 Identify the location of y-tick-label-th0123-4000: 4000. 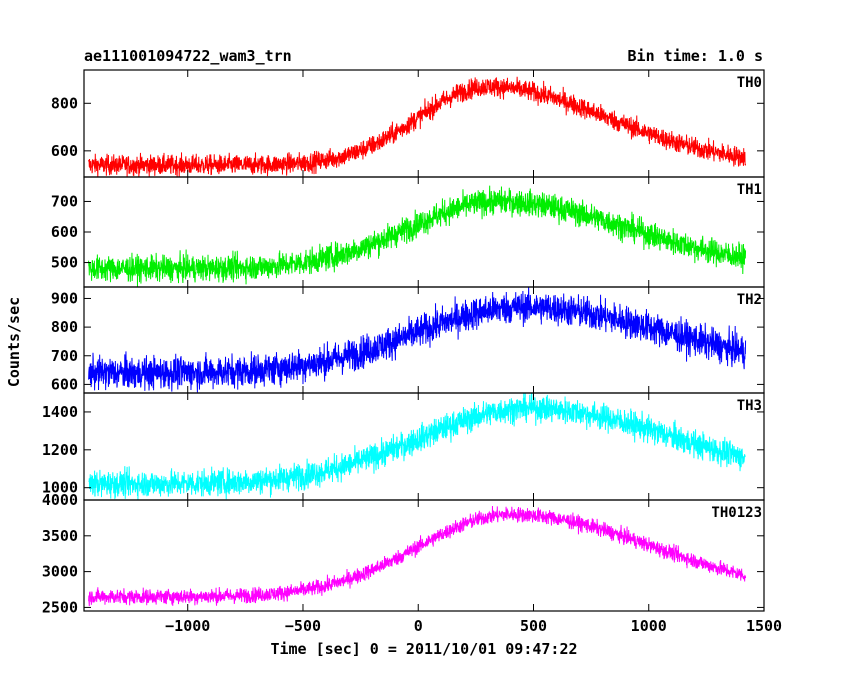
(60, 500).